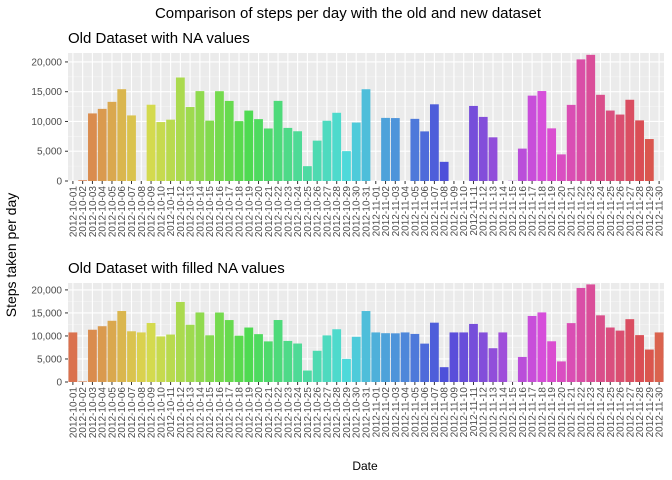 The image size is (672, 480). What do you see at coordinates (454, 211) in the screenshot?
I see `x-tick-label: 2012-11-09` at bounding box center [454, 211].